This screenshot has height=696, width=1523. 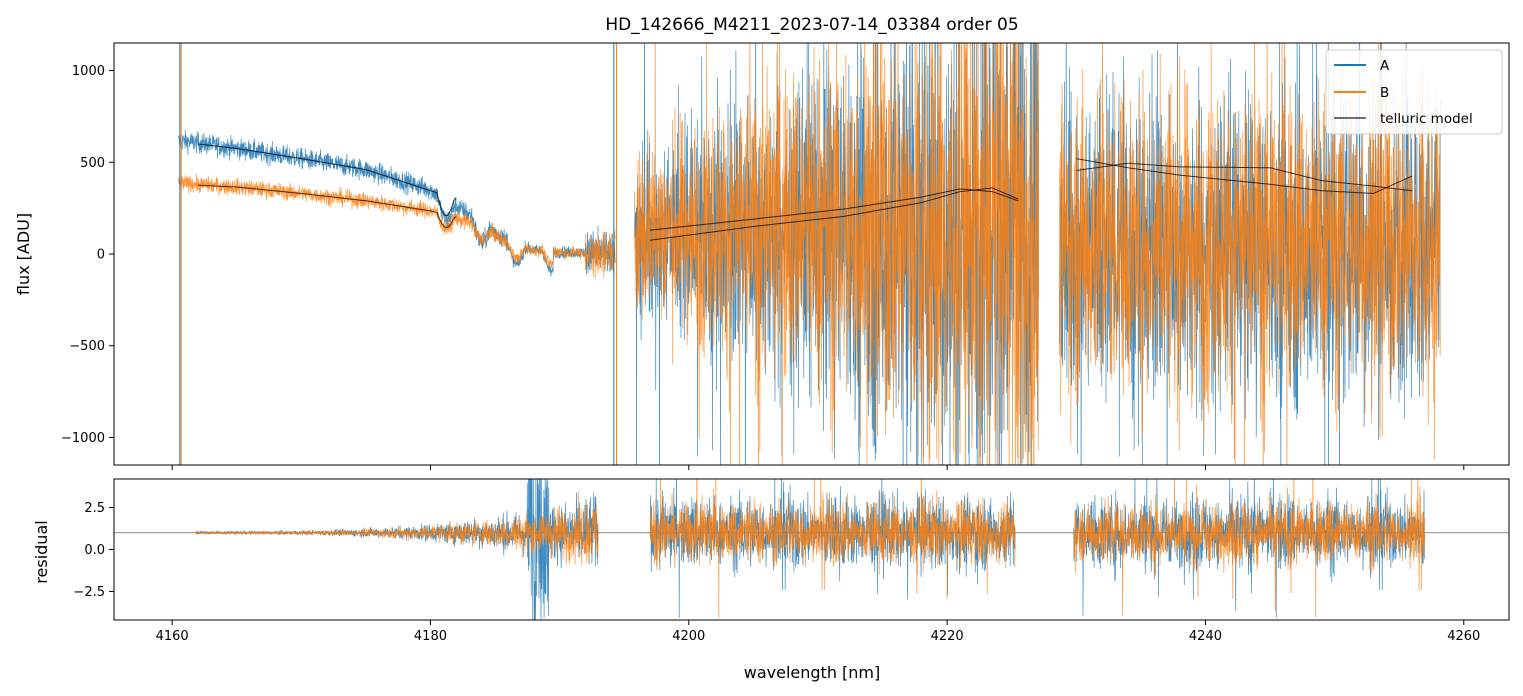 What do you see at coordinates (41, 551) in the screenshot?
I see `residual-y-axis-label: residual` at bounding box center [41, 551].